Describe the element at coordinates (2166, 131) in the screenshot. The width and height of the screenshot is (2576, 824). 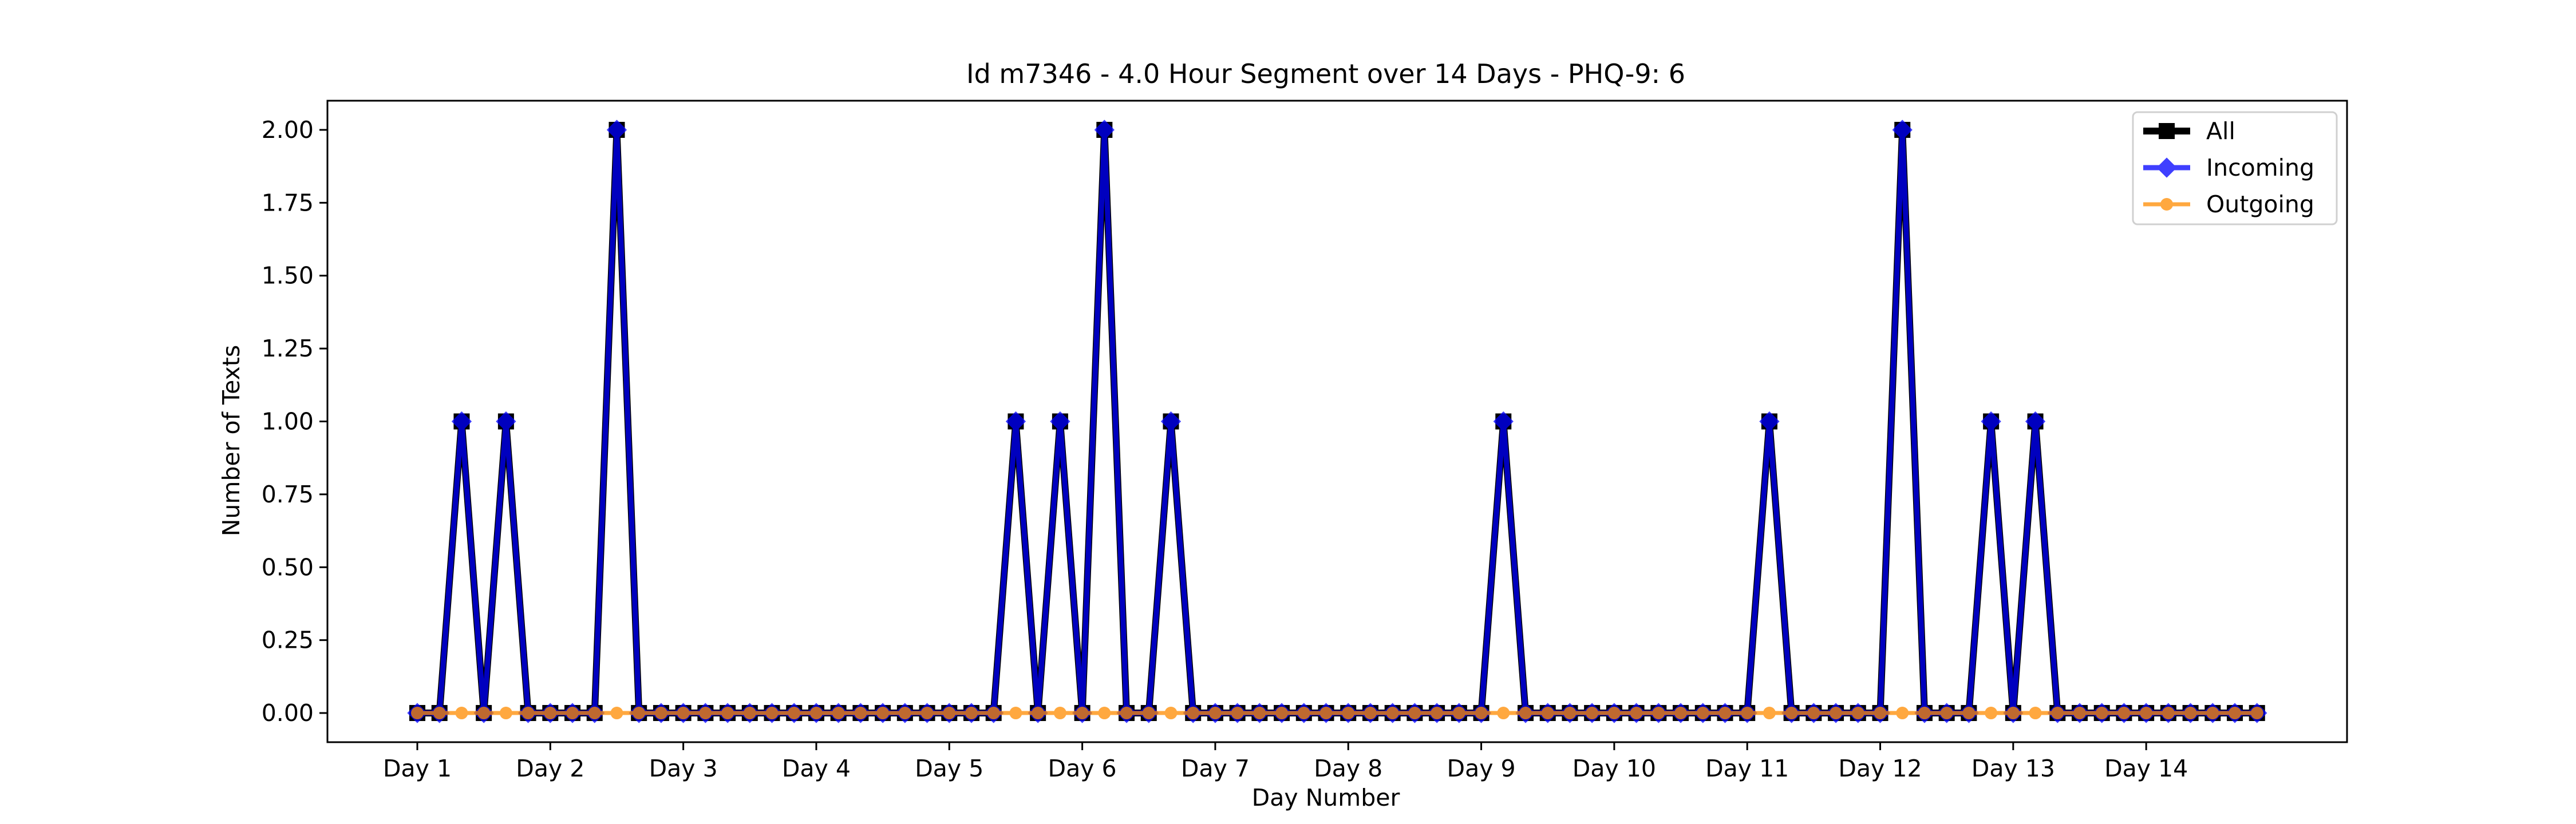
I see `legend-item-all` at that location.